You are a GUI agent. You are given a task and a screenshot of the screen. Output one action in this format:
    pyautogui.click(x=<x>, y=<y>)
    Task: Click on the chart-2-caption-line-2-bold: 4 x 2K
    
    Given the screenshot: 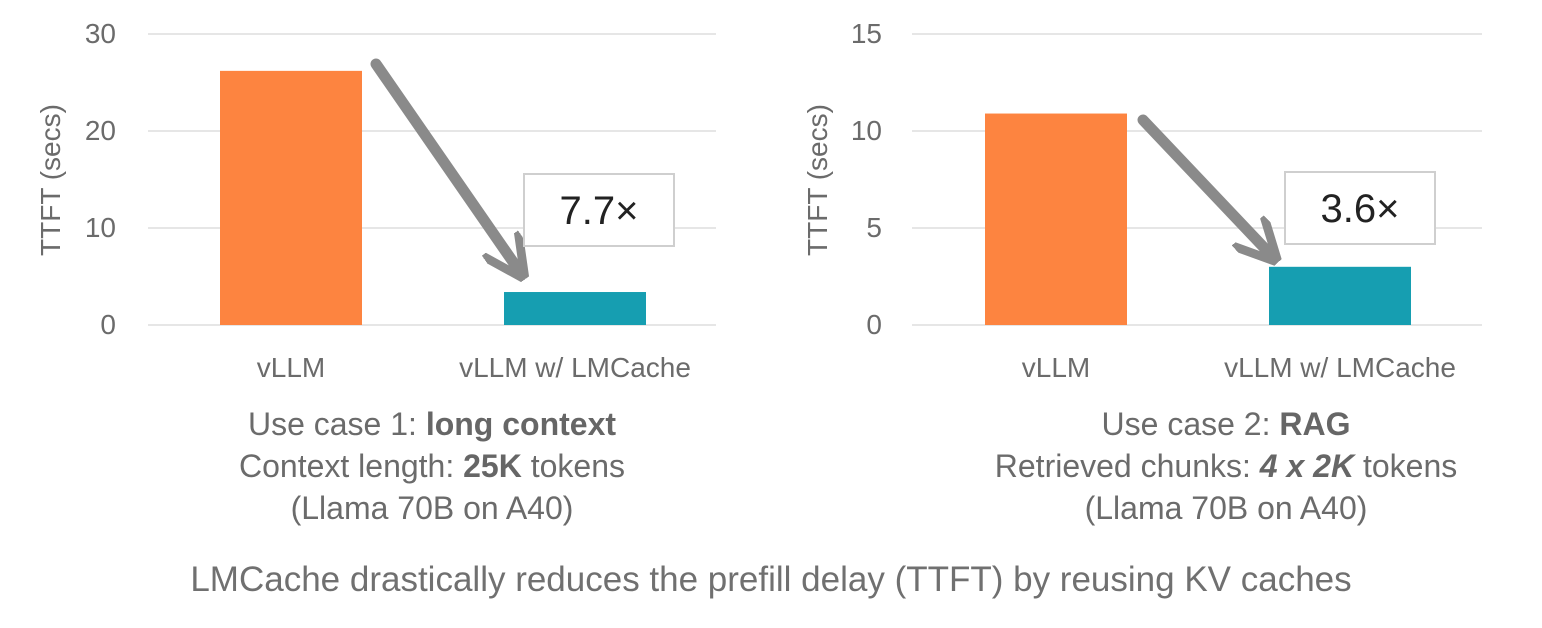 What is the action you would take?
    pyautogui.click(x=1307, y=466)
    